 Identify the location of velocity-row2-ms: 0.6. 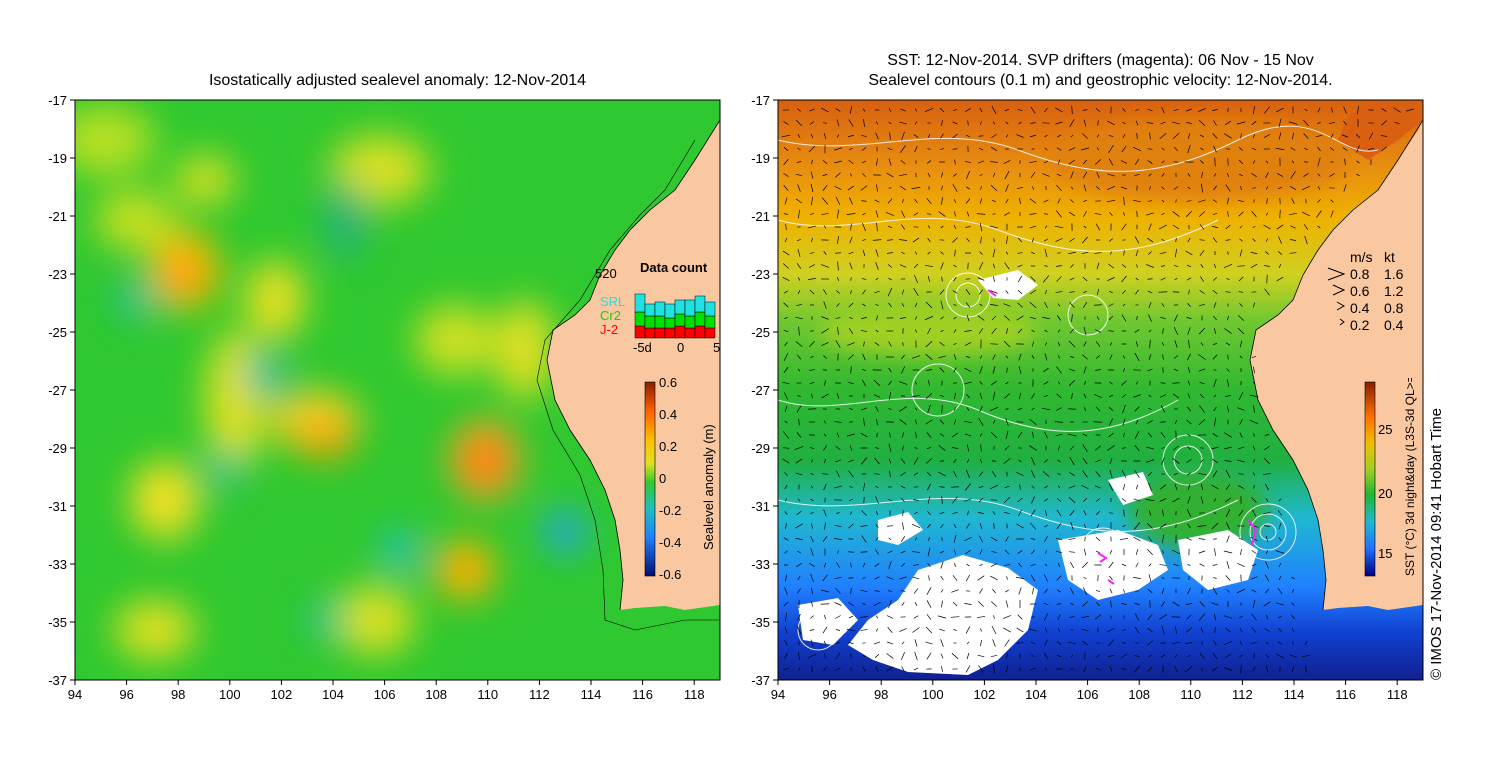
(1360, 291).